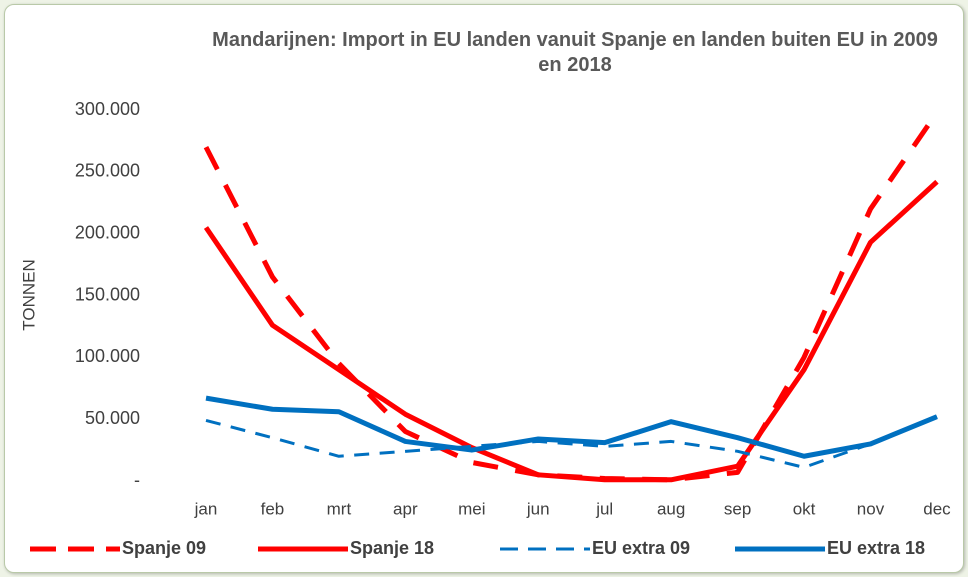 The width and height of the screenshot is (968, 577). What do you see at coordinates (107, 294) in the screenshot?
I see `y-tick-label: 150.000` at bounding box center [107, 294].